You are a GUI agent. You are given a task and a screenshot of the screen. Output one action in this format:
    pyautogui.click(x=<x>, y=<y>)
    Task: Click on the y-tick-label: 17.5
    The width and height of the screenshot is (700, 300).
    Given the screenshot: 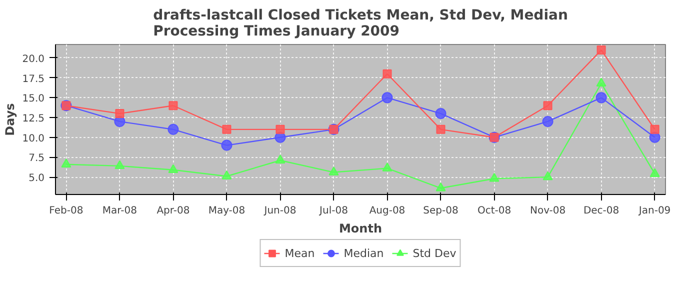 What is the action you would take?
    pyautogui.click(x=33, y=79)
    